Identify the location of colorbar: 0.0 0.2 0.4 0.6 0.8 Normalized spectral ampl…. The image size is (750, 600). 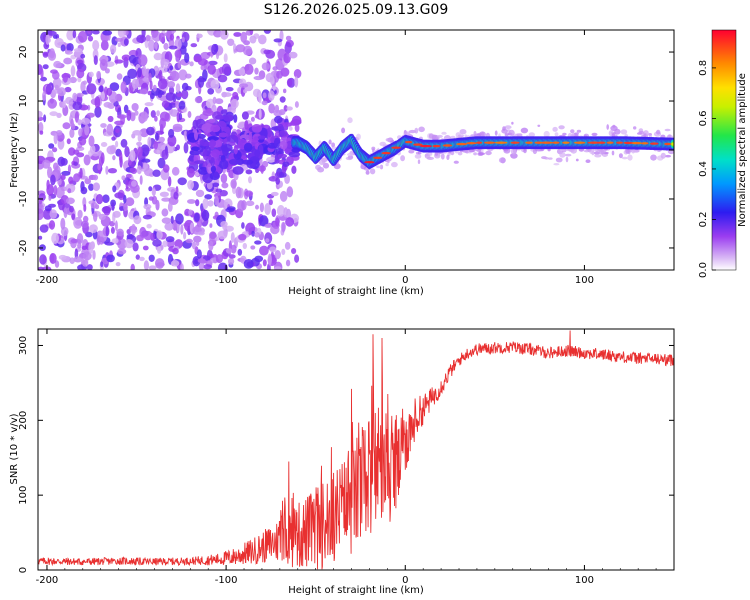
(723, 153).